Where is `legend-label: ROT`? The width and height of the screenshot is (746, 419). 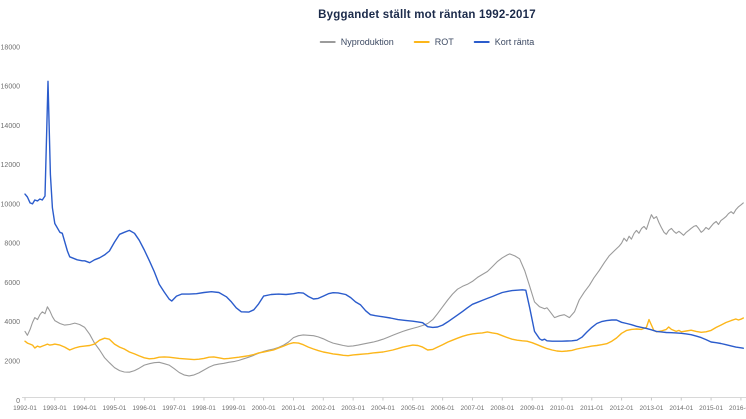
legend-label: ROT is located at coordinates (444, 42).